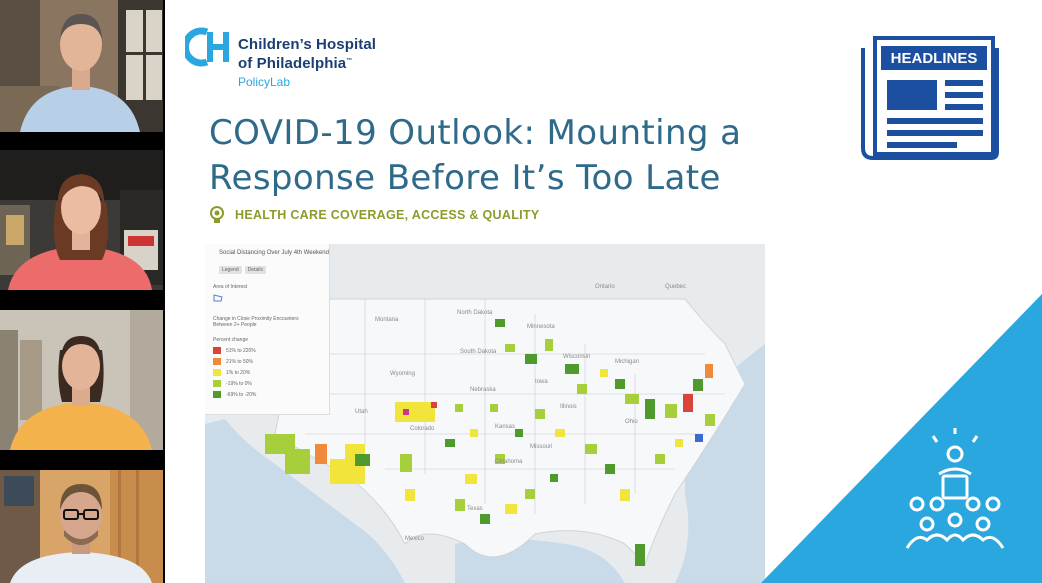  What do you see at coordinates (238, 372) in the screenshot?
I see `legend-label: 1% to 20%` at bounding box center [238, 372].